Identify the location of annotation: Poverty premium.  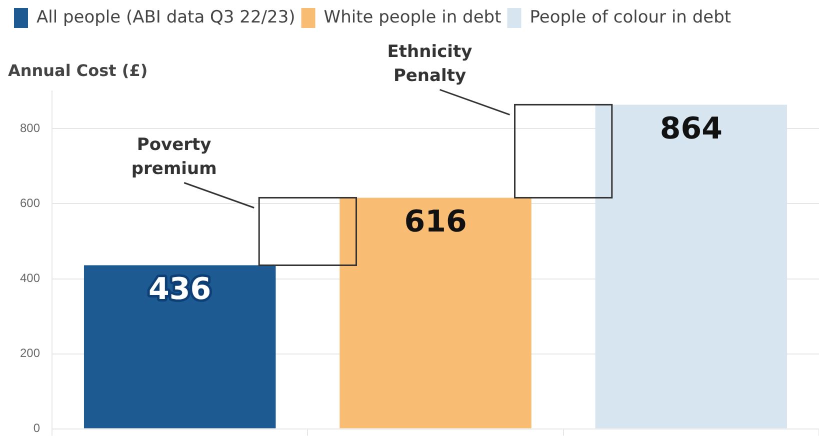
(174, 157).